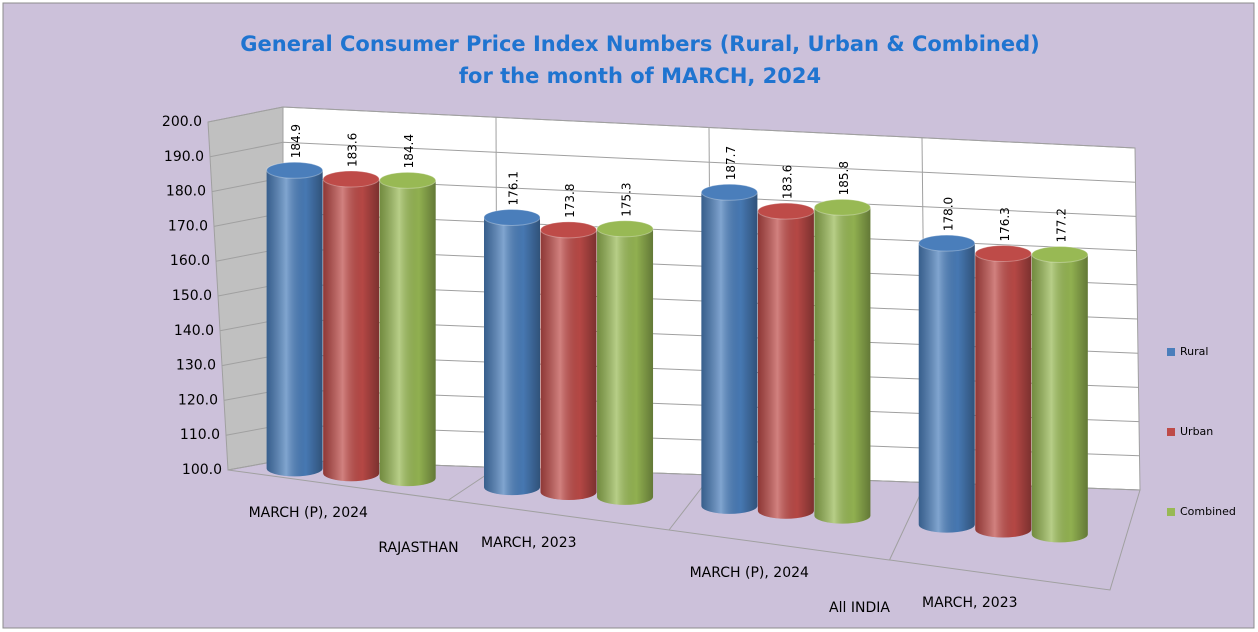 The width and height of the screenshot is (1258, 632). Describe the element at coordinates (194, 331) in the screenshot. I see `y-tick-label: 140.0` at that location.